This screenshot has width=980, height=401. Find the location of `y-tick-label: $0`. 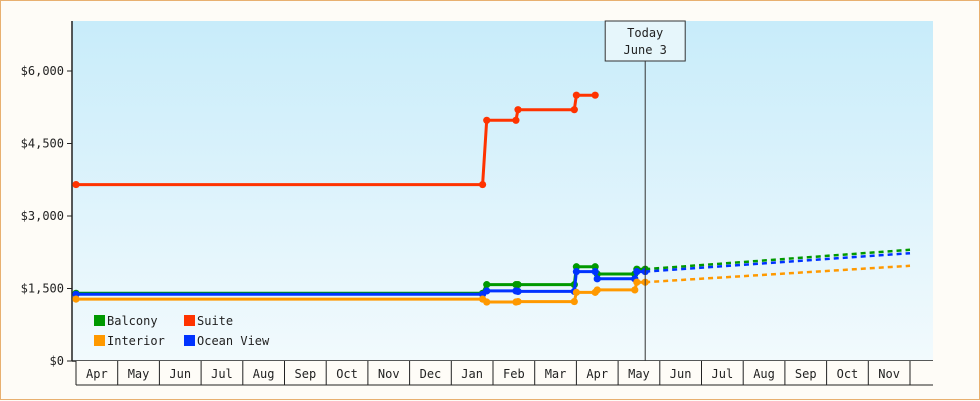

y-tick-label: $0 is located at coordinates (57, 361).